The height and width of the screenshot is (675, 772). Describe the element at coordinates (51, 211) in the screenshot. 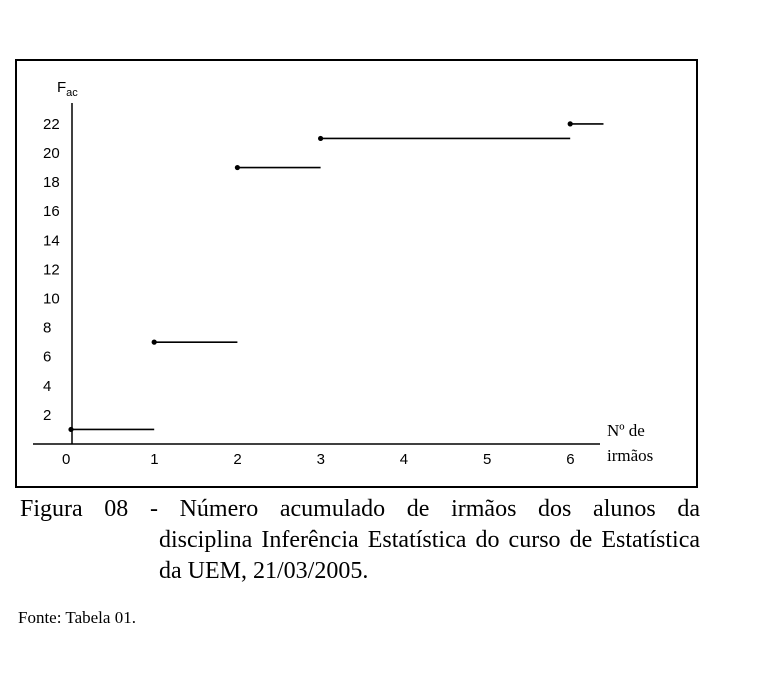

I see `y-tick-label: 16` at that location.